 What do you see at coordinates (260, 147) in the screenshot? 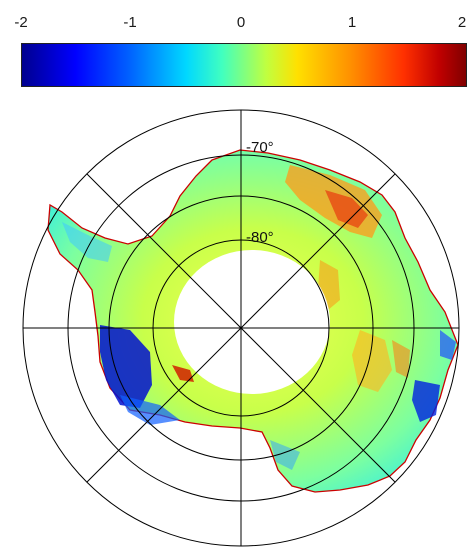
I see `latitude-label-70: -70°` at bounding box center [260, 147].